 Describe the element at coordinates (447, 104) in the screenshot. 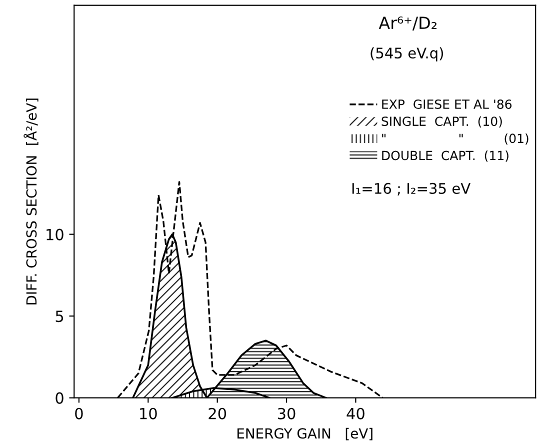

I see `legend-label: EXP GIESE ET AL '86` at that location.